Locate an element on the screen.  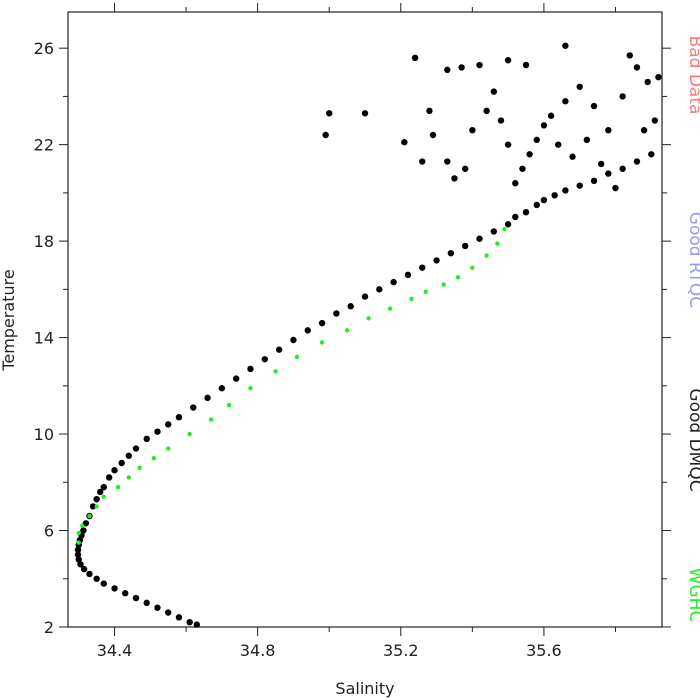
x-axis-title: Salinity is located at coordinates (364, 688).